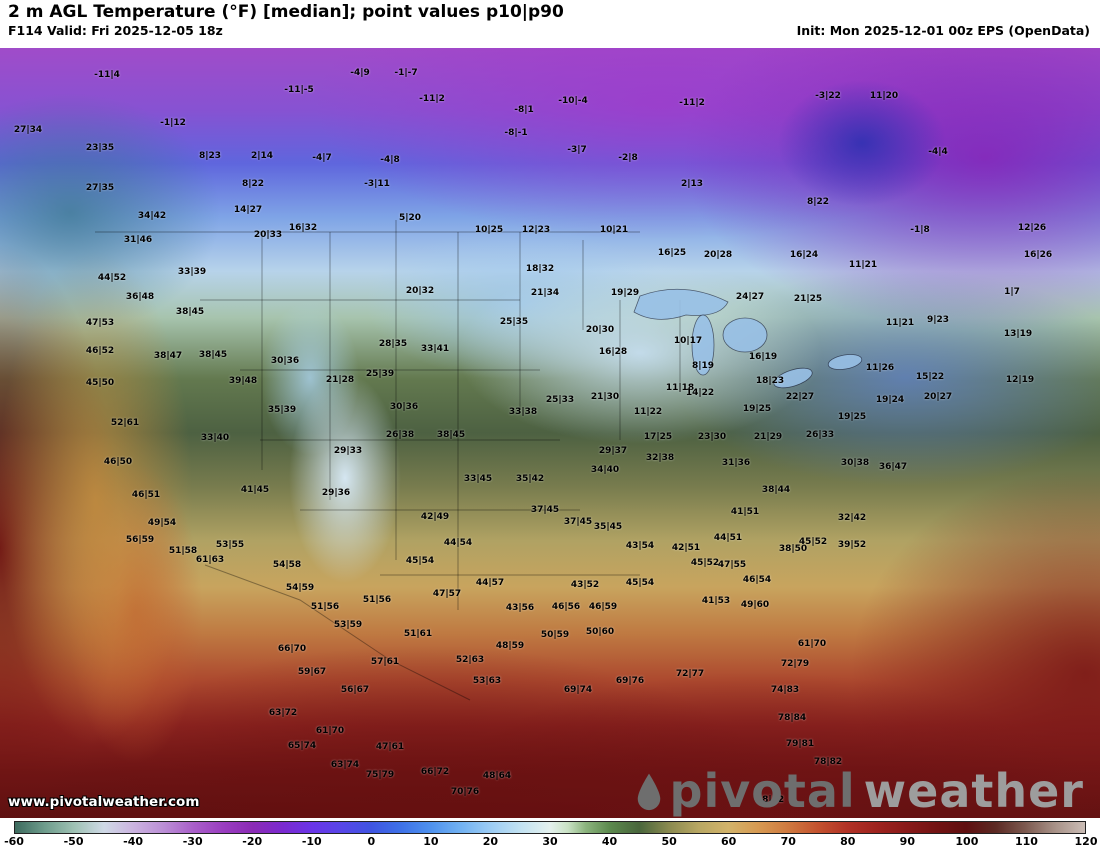 This screenshot has height=850, width=1100. Describe the element at coordinates (640, 583) in the screenshot. I see `point-value: 45|54` at that location.